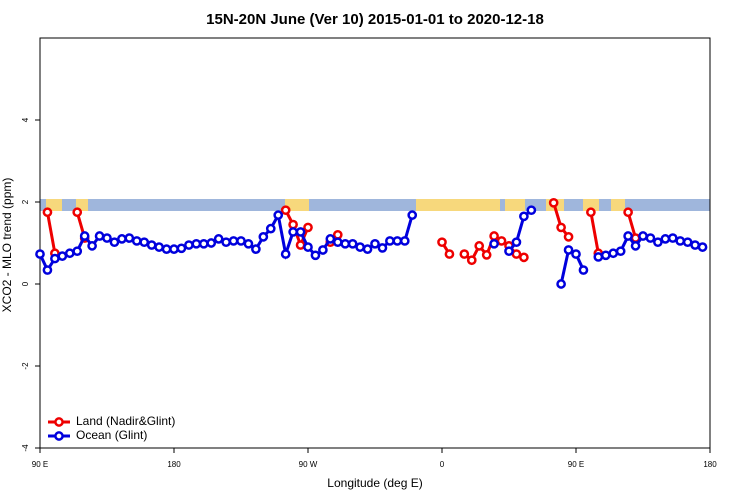  What do you see at coordinates (442, 464) in the screenshot?
I see `x-tick-label: 0` at bounding box center [442, 464].